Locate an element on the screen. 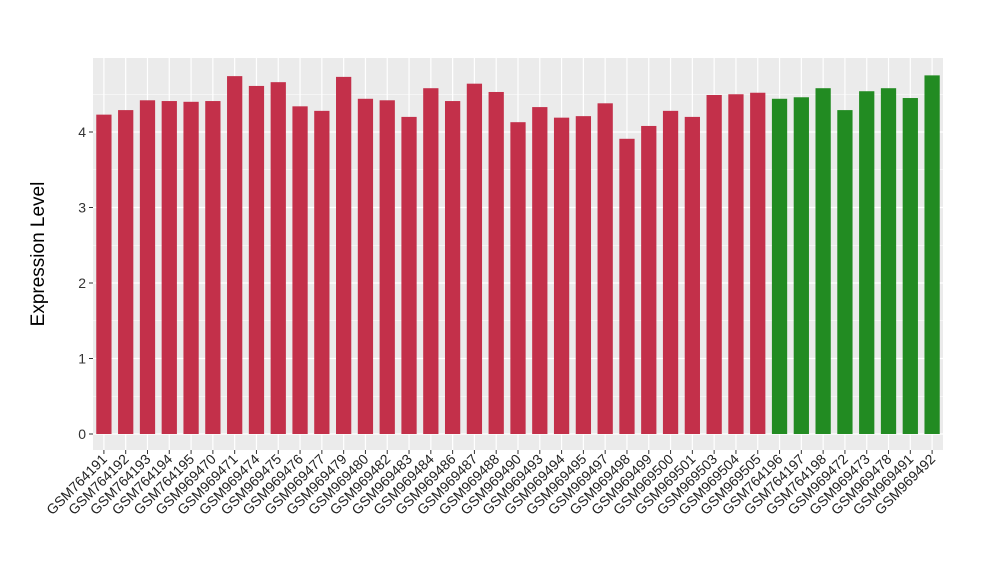 The height and width of the screenshot is (585, 1000). bar-GSM764198 is located at coordinates (823, 261).